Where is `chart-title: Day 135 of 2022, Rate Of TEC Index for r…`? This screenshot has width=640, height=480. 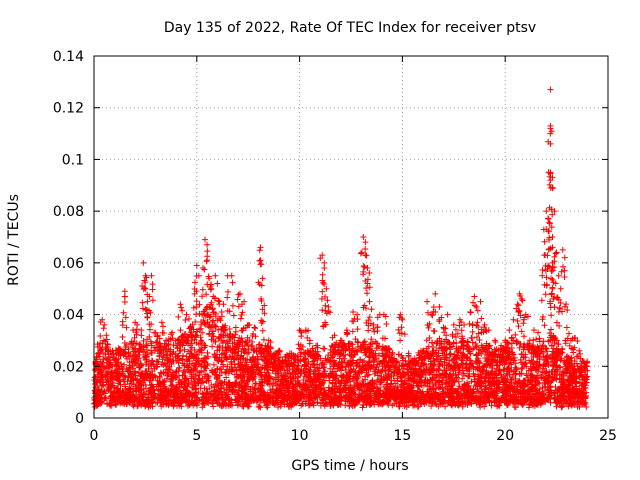 chart-title: Day 135 of 2022, Rate Of TEC Index for r… is located at coordinates (350, 28).